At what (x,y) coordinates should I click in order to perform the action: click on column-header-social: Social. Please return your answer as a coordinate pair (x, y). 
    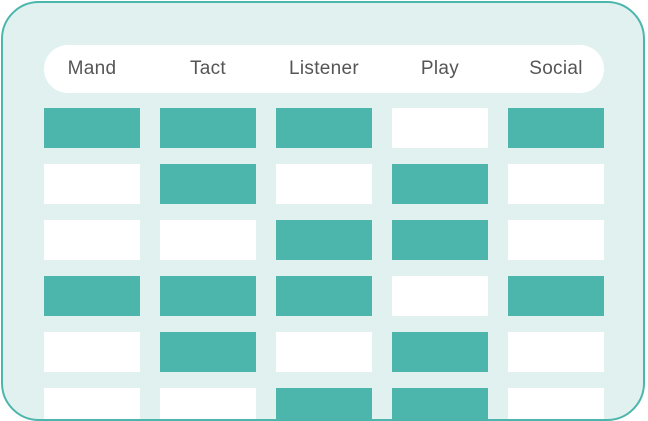
    Looking at the image, I should click on (556, 68).